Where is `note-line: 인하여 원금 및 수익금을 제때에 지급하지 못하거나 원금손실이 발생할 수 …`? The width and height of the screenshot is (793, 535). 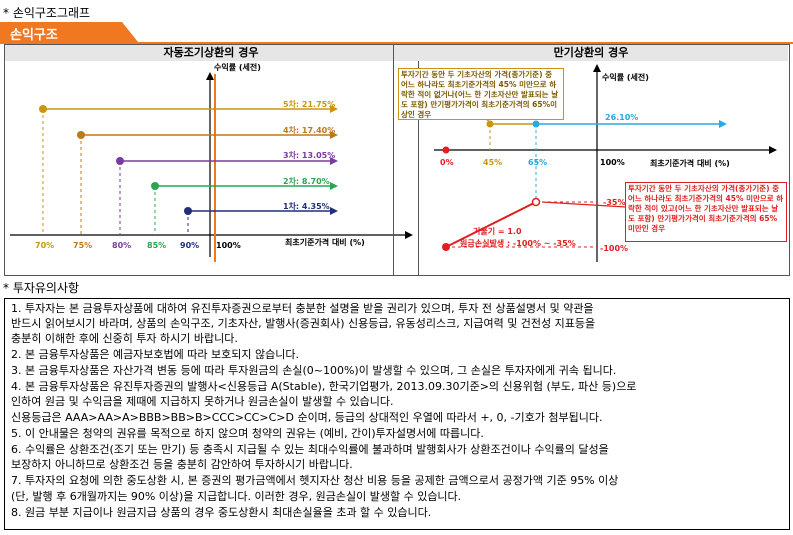 note-line: 인하여 원금 및 수익금을 제때에 지급하지 못하거나 원금손실이 발생할 수 … is located at coordinates (202, 401).